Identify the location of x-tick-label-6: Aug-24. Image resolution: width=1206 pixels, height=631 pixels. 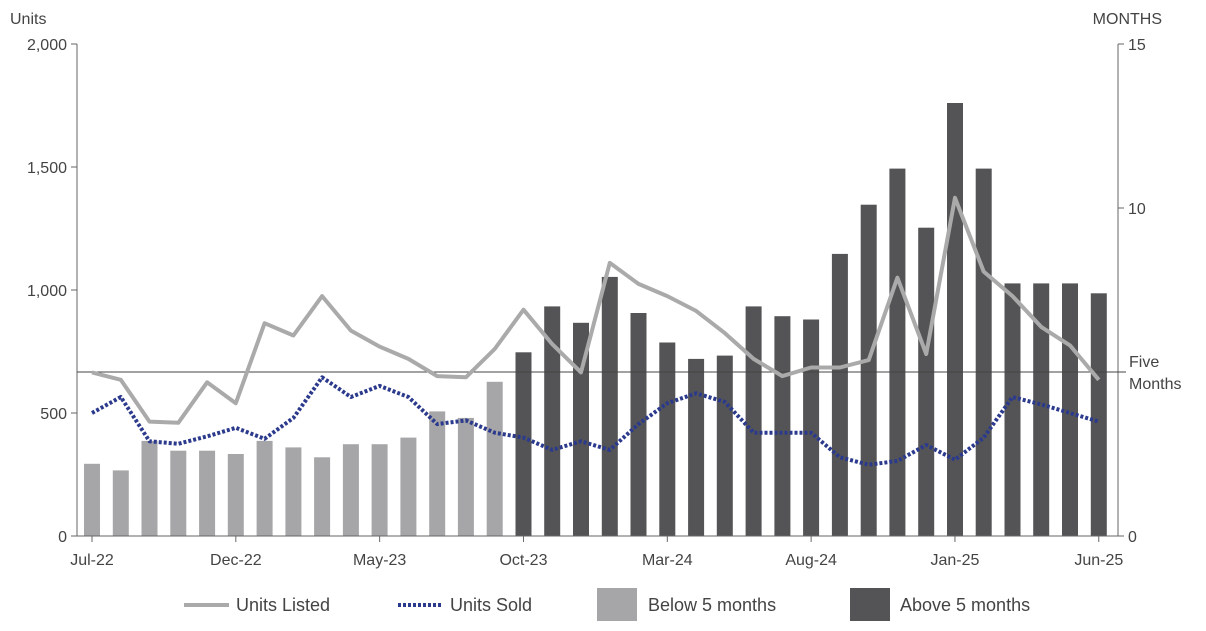
(811, 560).